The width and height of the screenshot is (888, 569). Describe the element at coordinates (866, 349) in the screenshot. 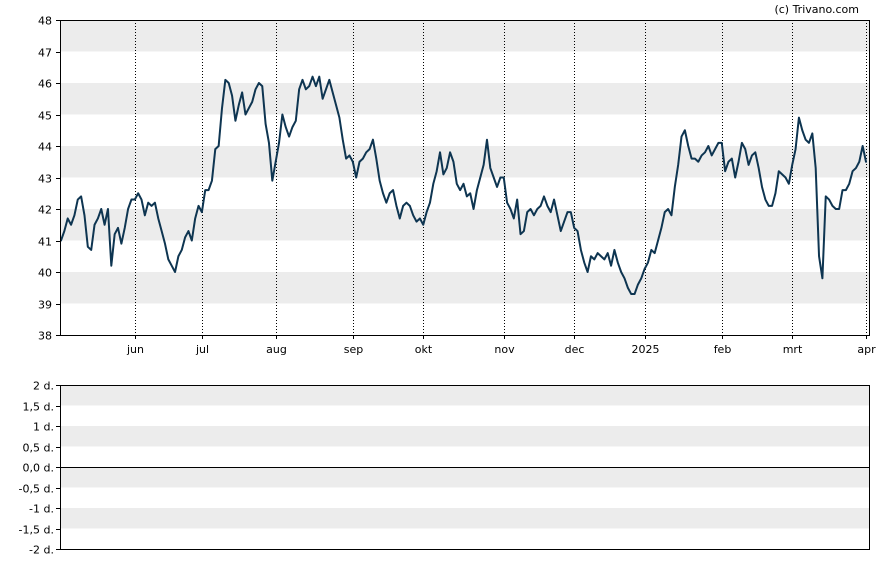

I see `x-tick-label: apr` at that location.